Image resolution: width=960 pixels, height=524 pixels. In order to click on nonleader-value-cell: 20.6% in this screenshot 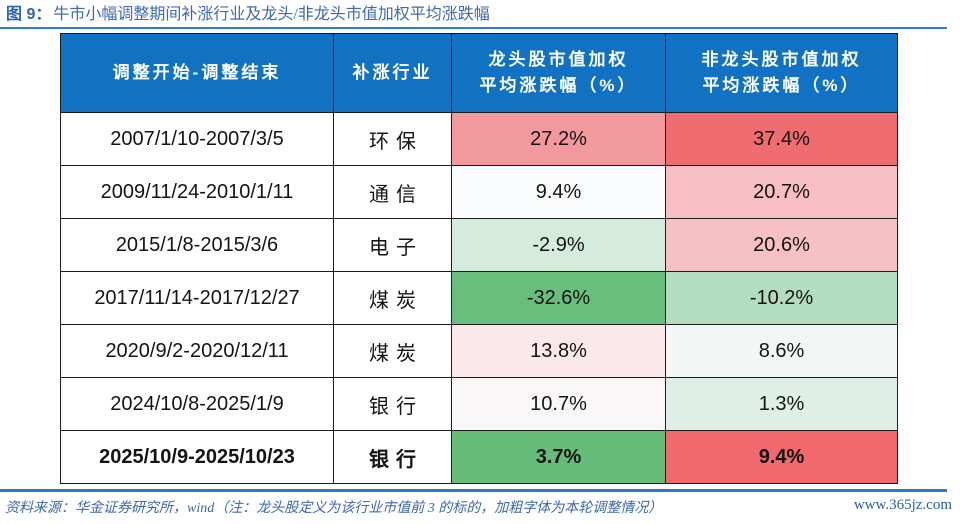, I will do `click(781, 245)`.